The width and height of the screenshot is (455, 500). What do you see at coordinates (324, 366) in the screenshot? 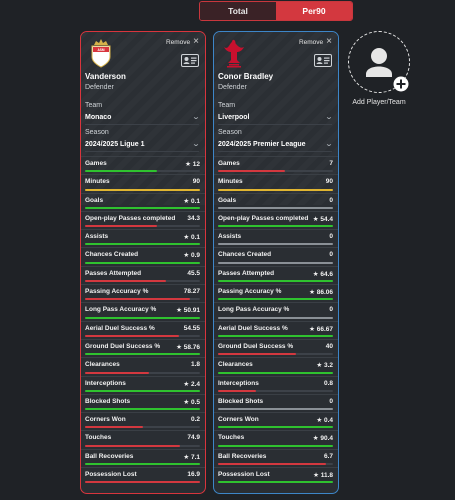
I see `stat-value: ★ 3.2` at bounding box center [324, 366].